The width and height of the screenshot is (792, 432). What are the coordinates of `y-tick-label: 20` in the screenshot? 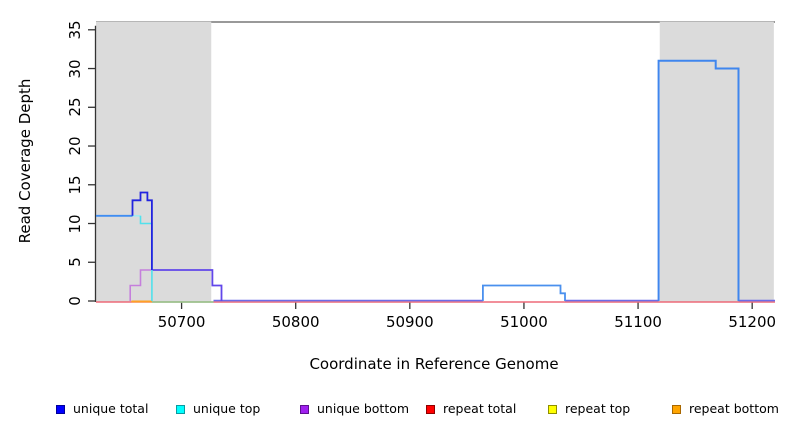 It's located at (75, 146).